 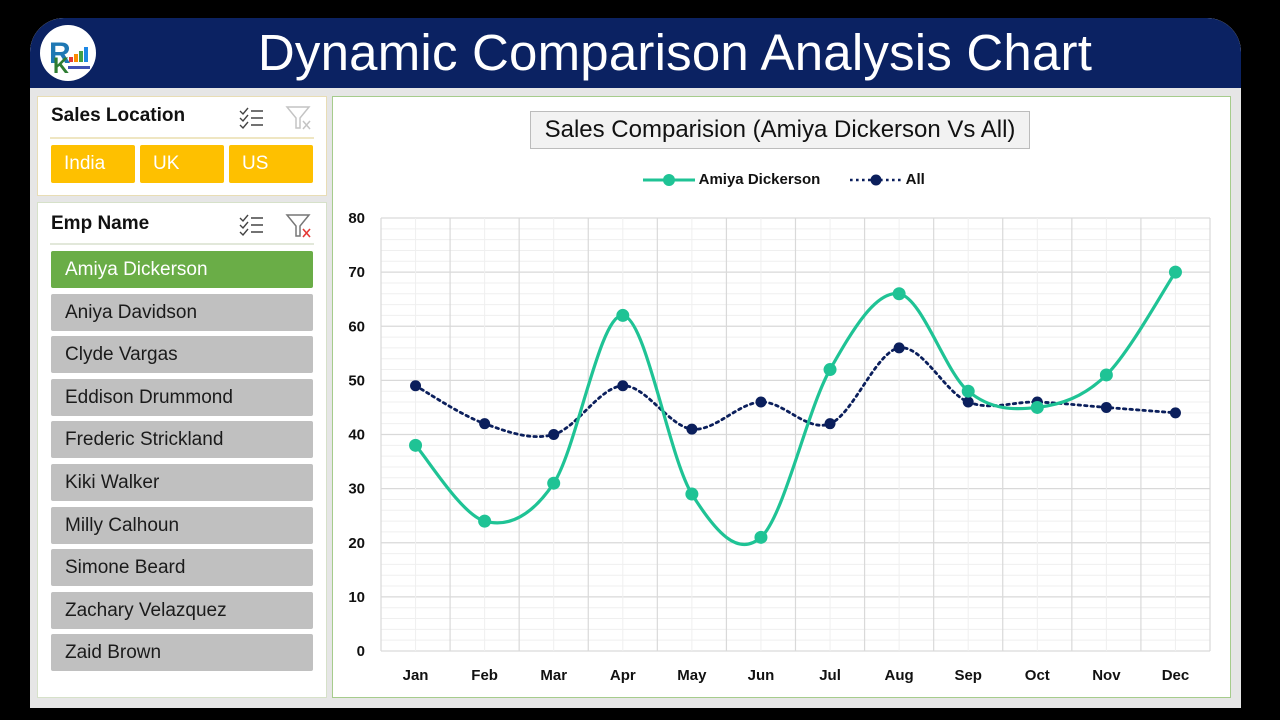 I want to click on svg-text: R, so click(x=60, y=53).